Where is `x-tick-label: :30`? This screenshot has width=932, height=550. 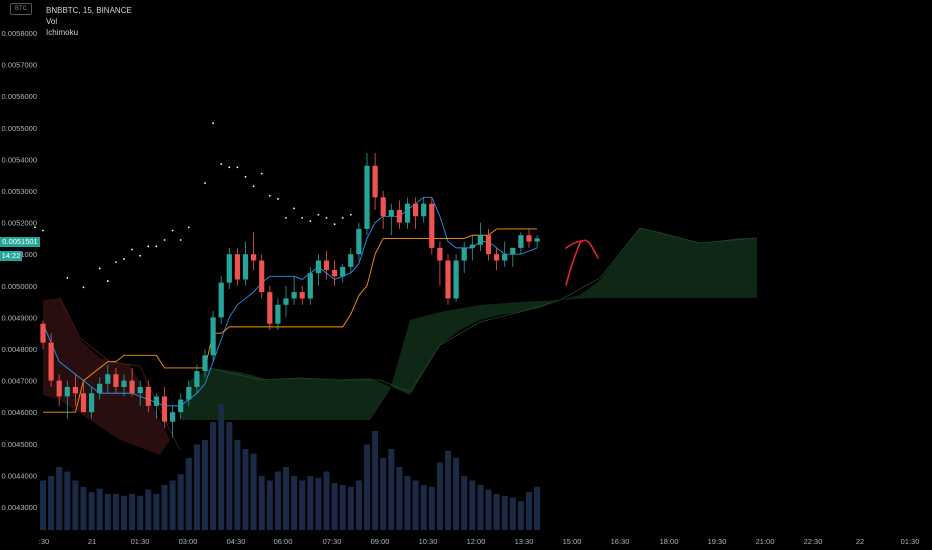
x-tick-label: :30 is located at coordinates (44, 541).